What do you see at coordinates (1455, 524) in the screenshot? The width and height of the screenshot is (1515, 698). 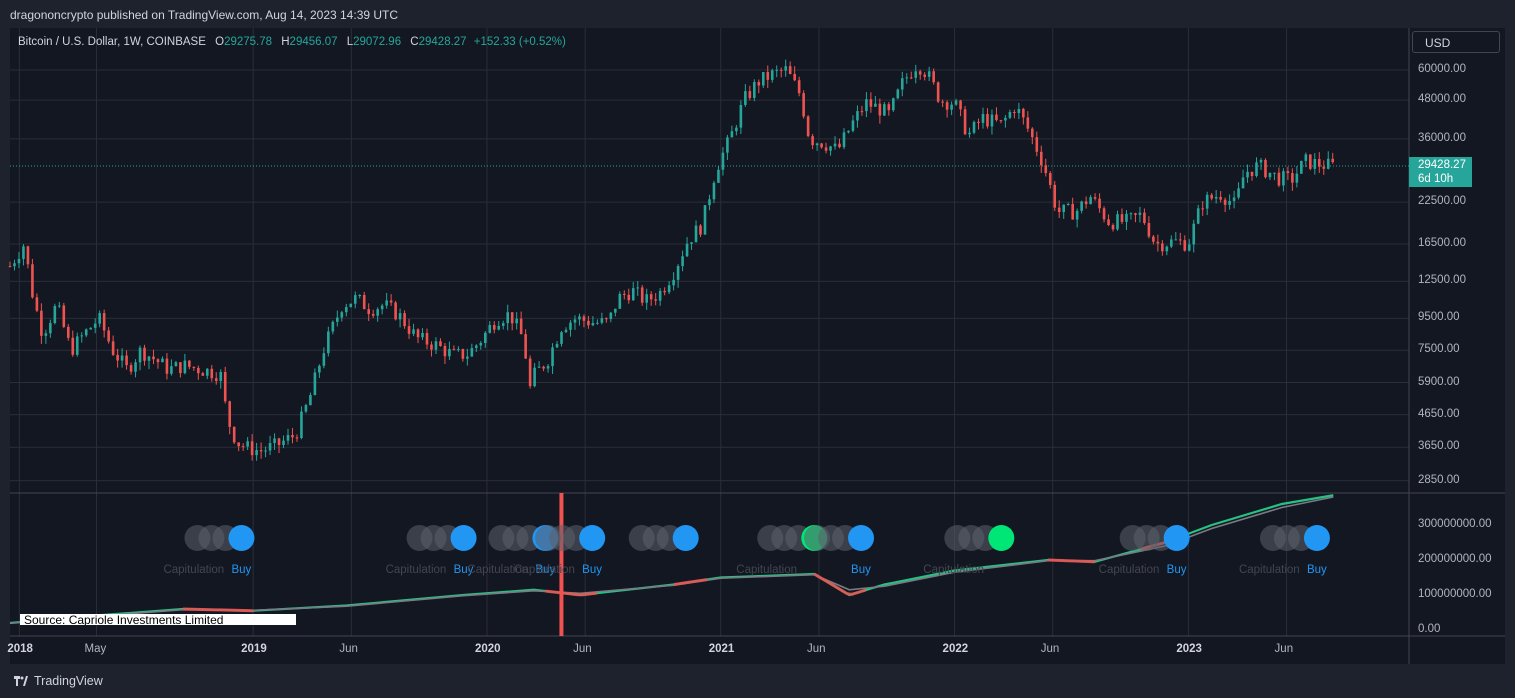 I see `indicator-tick-label: 300000000.00` at bounding box center [1455, 524].